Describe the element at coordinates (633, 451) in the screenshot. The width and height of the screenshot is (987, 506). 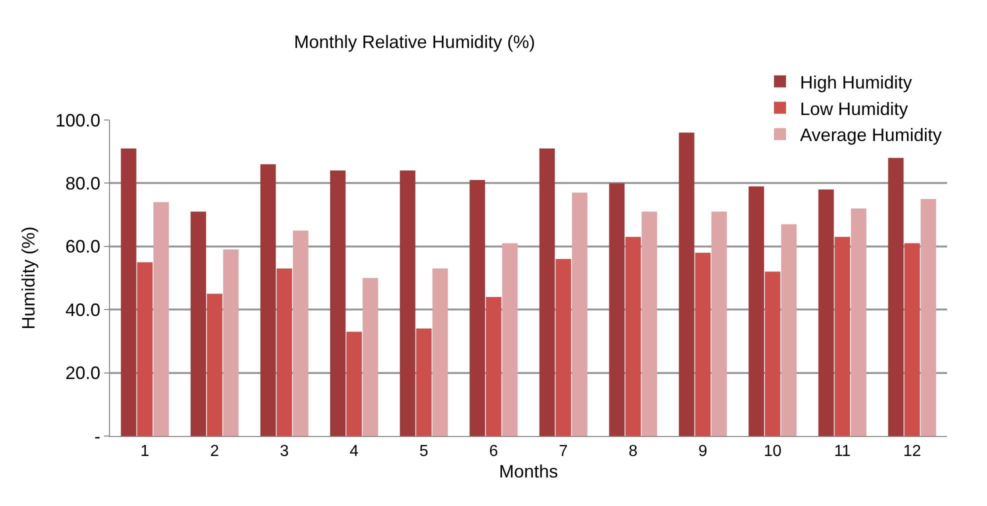
I see `x-tick-label: 8` at that location.